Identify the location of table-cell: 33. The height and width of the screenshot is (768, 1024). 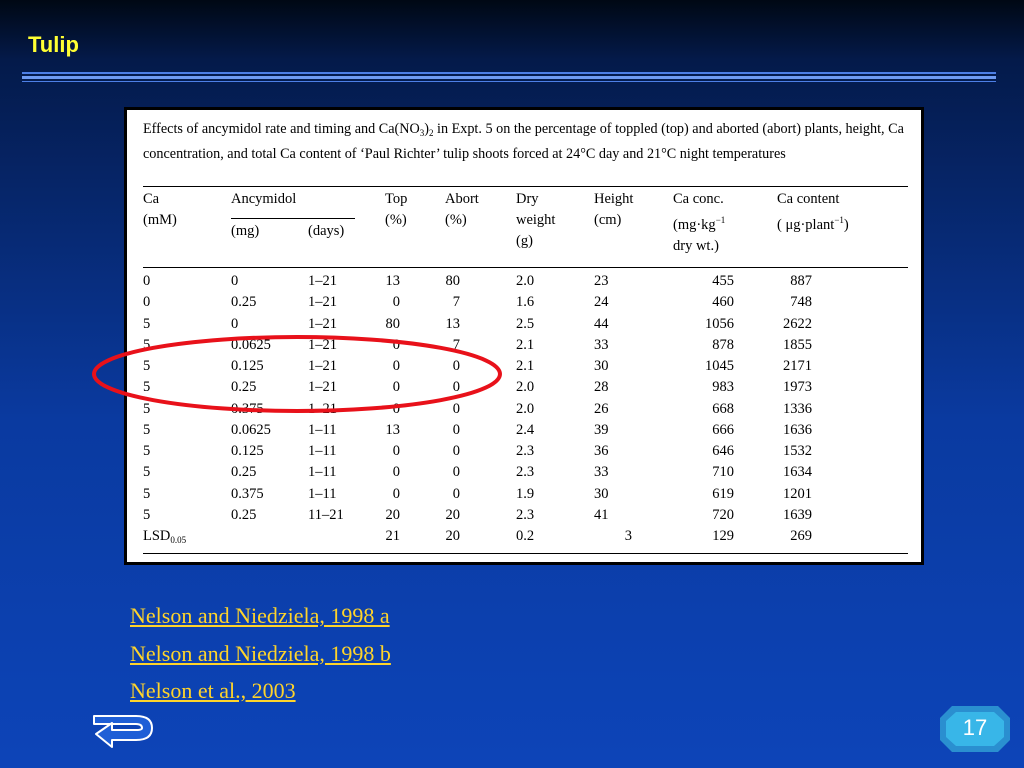
(601, 472).